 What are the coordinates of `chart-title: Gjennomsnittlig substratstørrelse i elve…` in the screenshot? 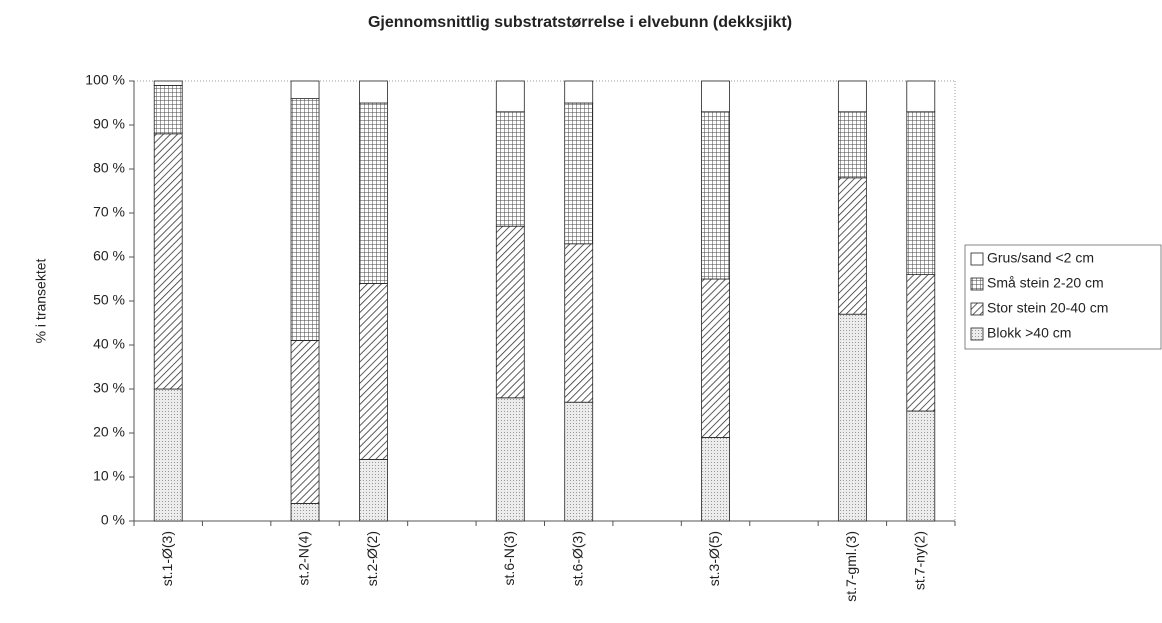 It's located at (580, 22).